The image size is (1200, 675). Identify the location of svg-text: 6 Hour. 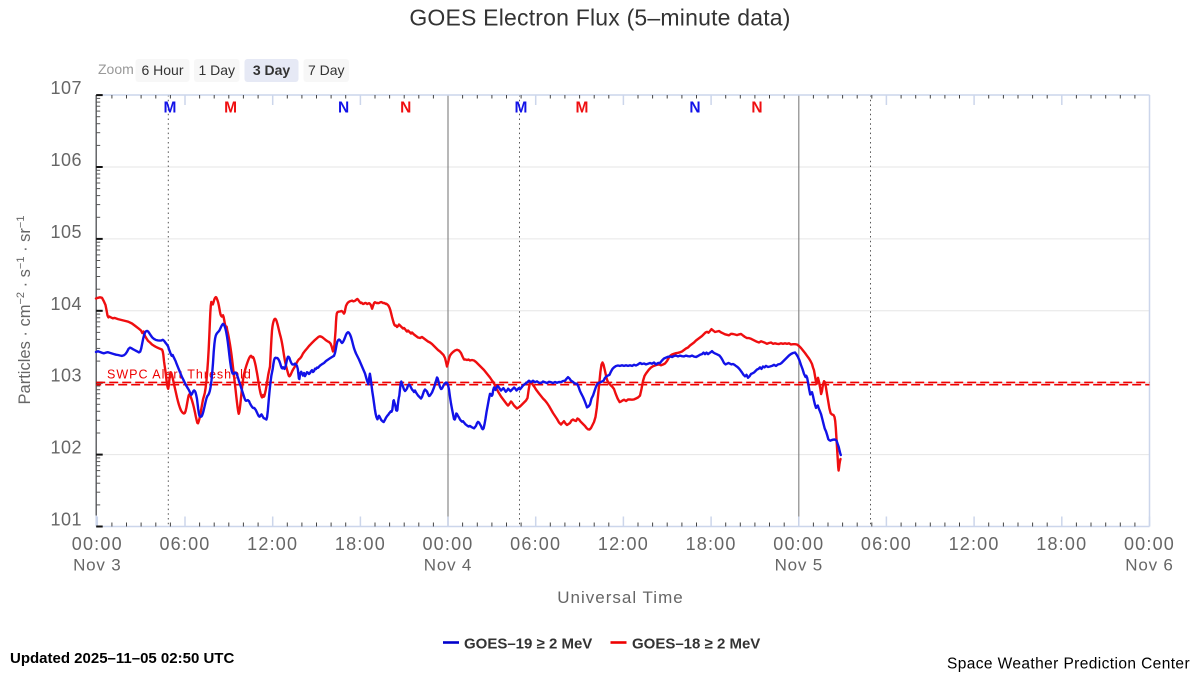
(162, 70).